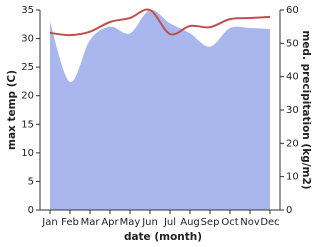  What do you see at coordinates (70, 222) in the screenshot?
I see `x-tick-label: Feb` at bounding box center [70, 222].